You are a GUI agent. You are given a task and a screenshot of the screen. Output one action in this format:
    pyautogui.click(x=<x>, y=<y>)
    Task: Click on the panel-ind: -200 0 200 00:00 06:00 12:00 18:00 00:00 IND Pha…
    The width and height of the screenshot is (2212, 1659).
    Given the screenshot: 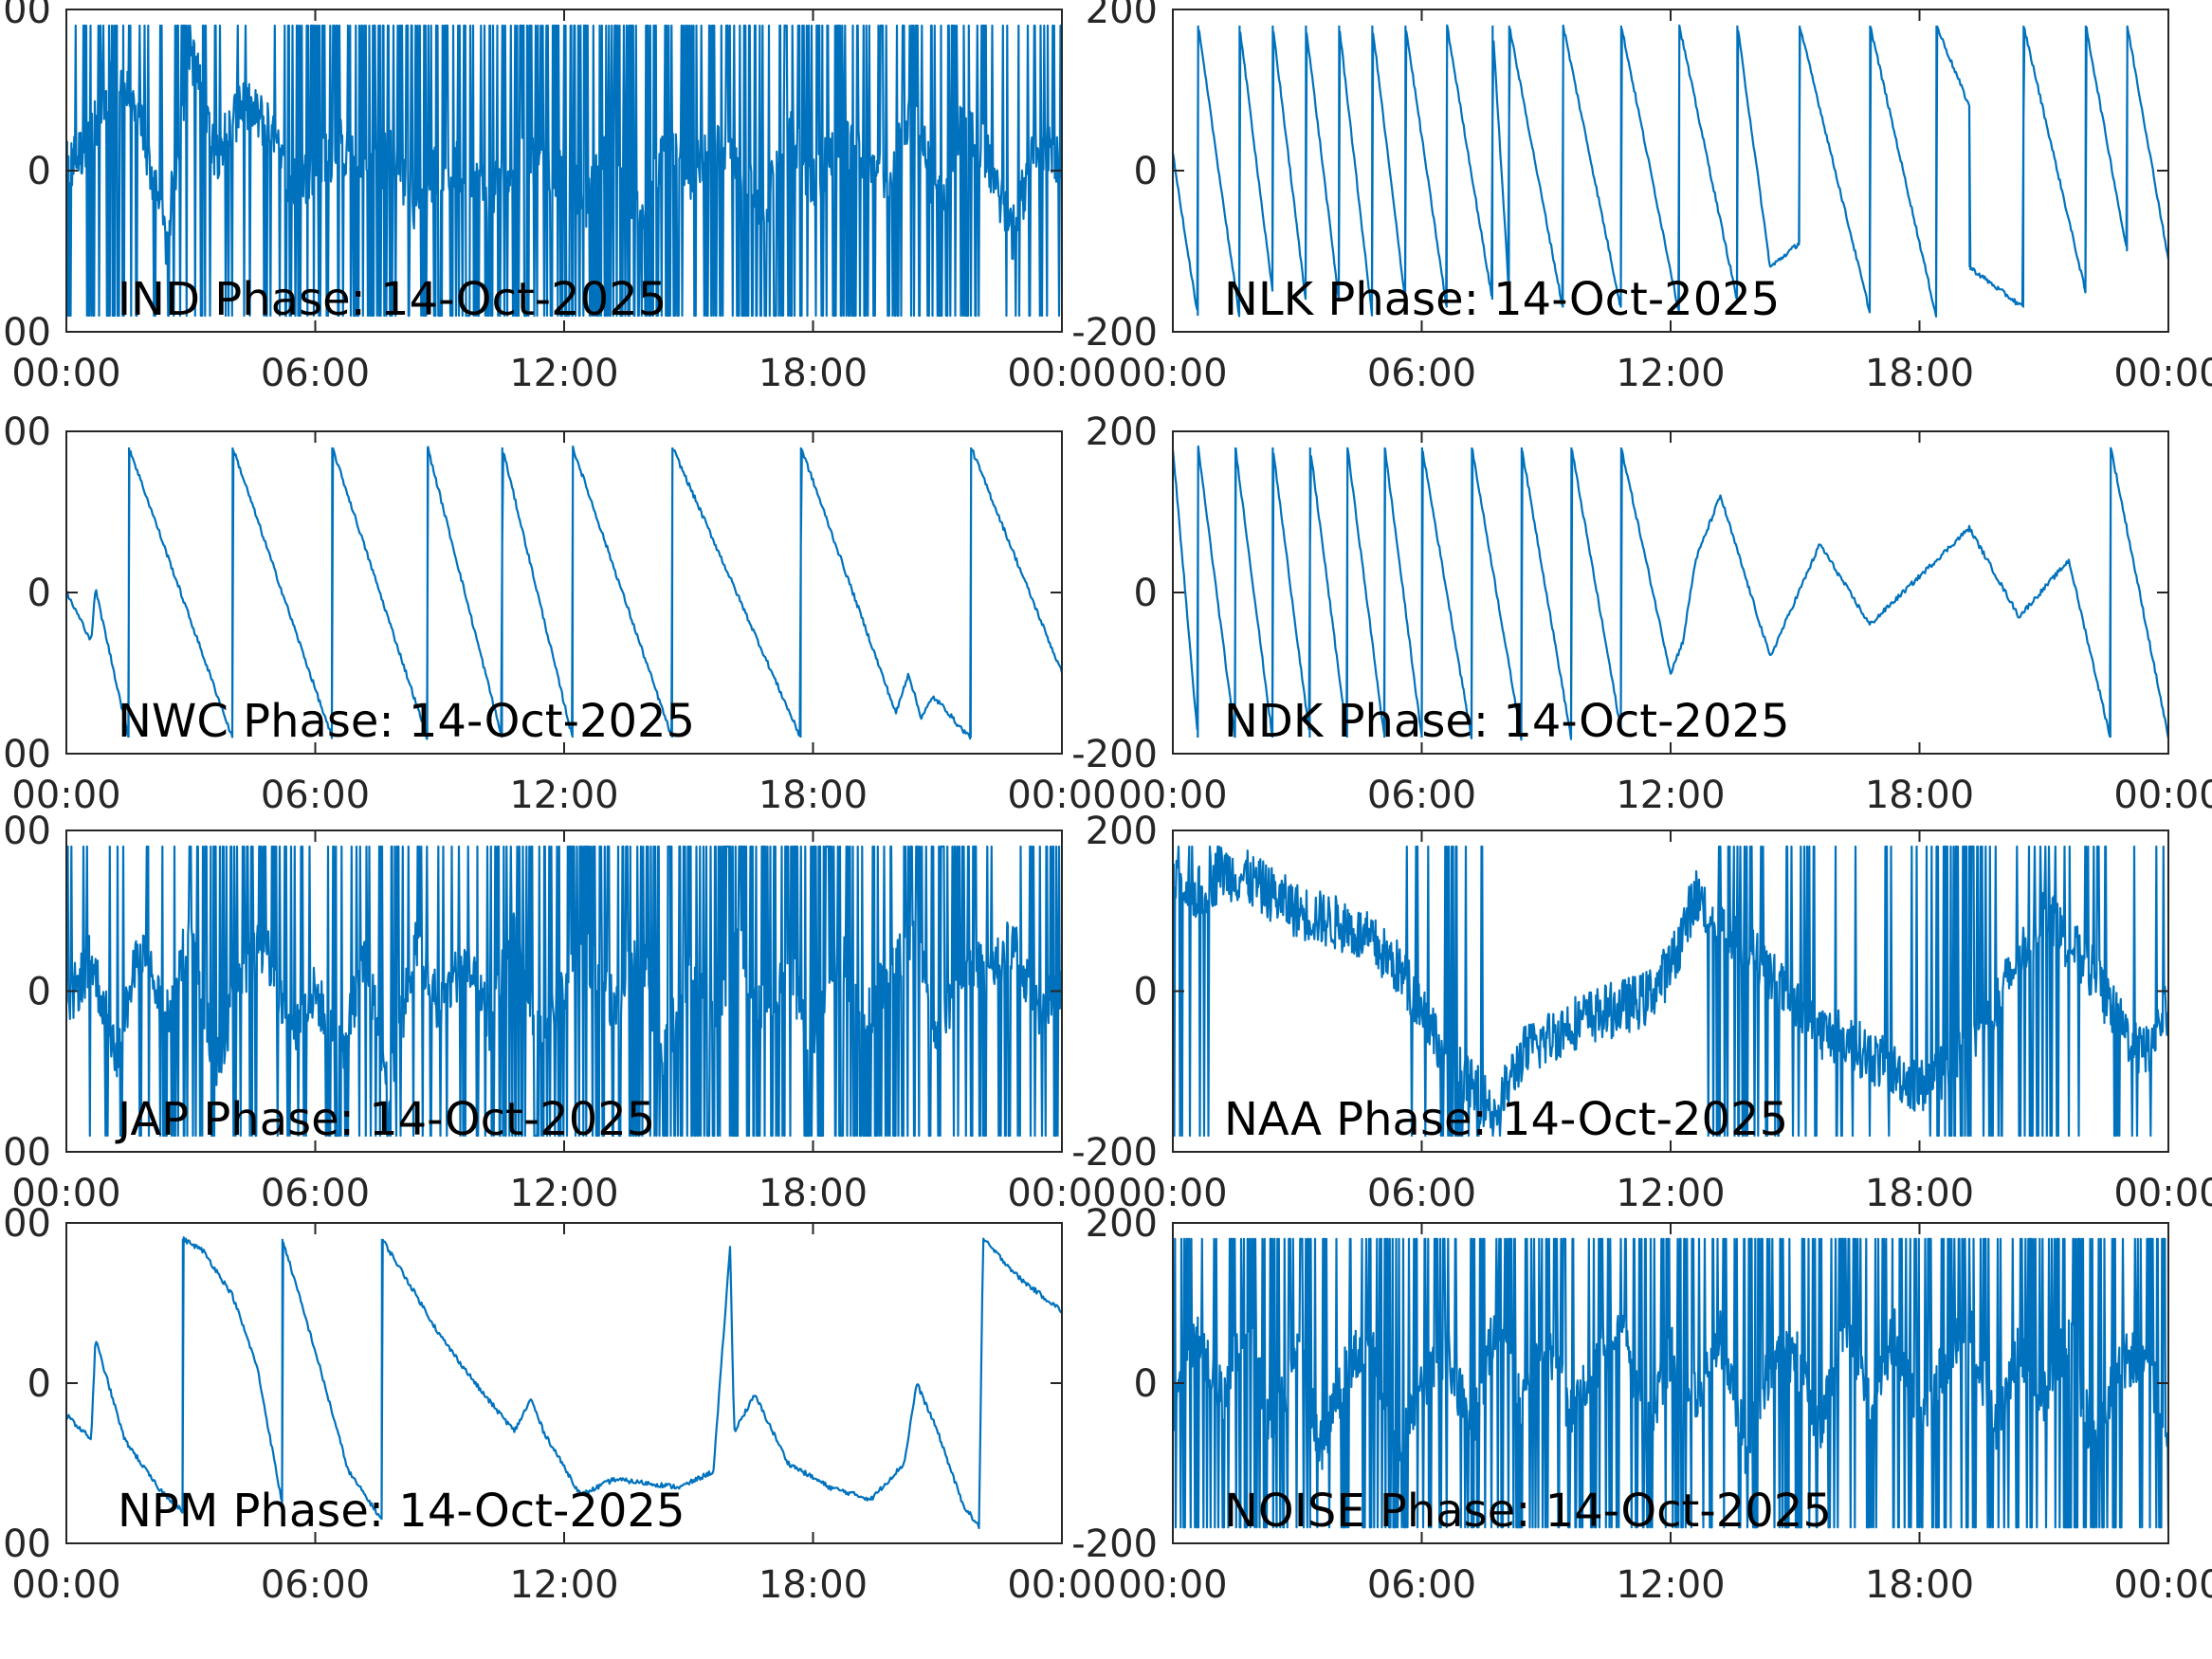 What is the action you would take?
    pyautogui.click(x=558, y=197)
    